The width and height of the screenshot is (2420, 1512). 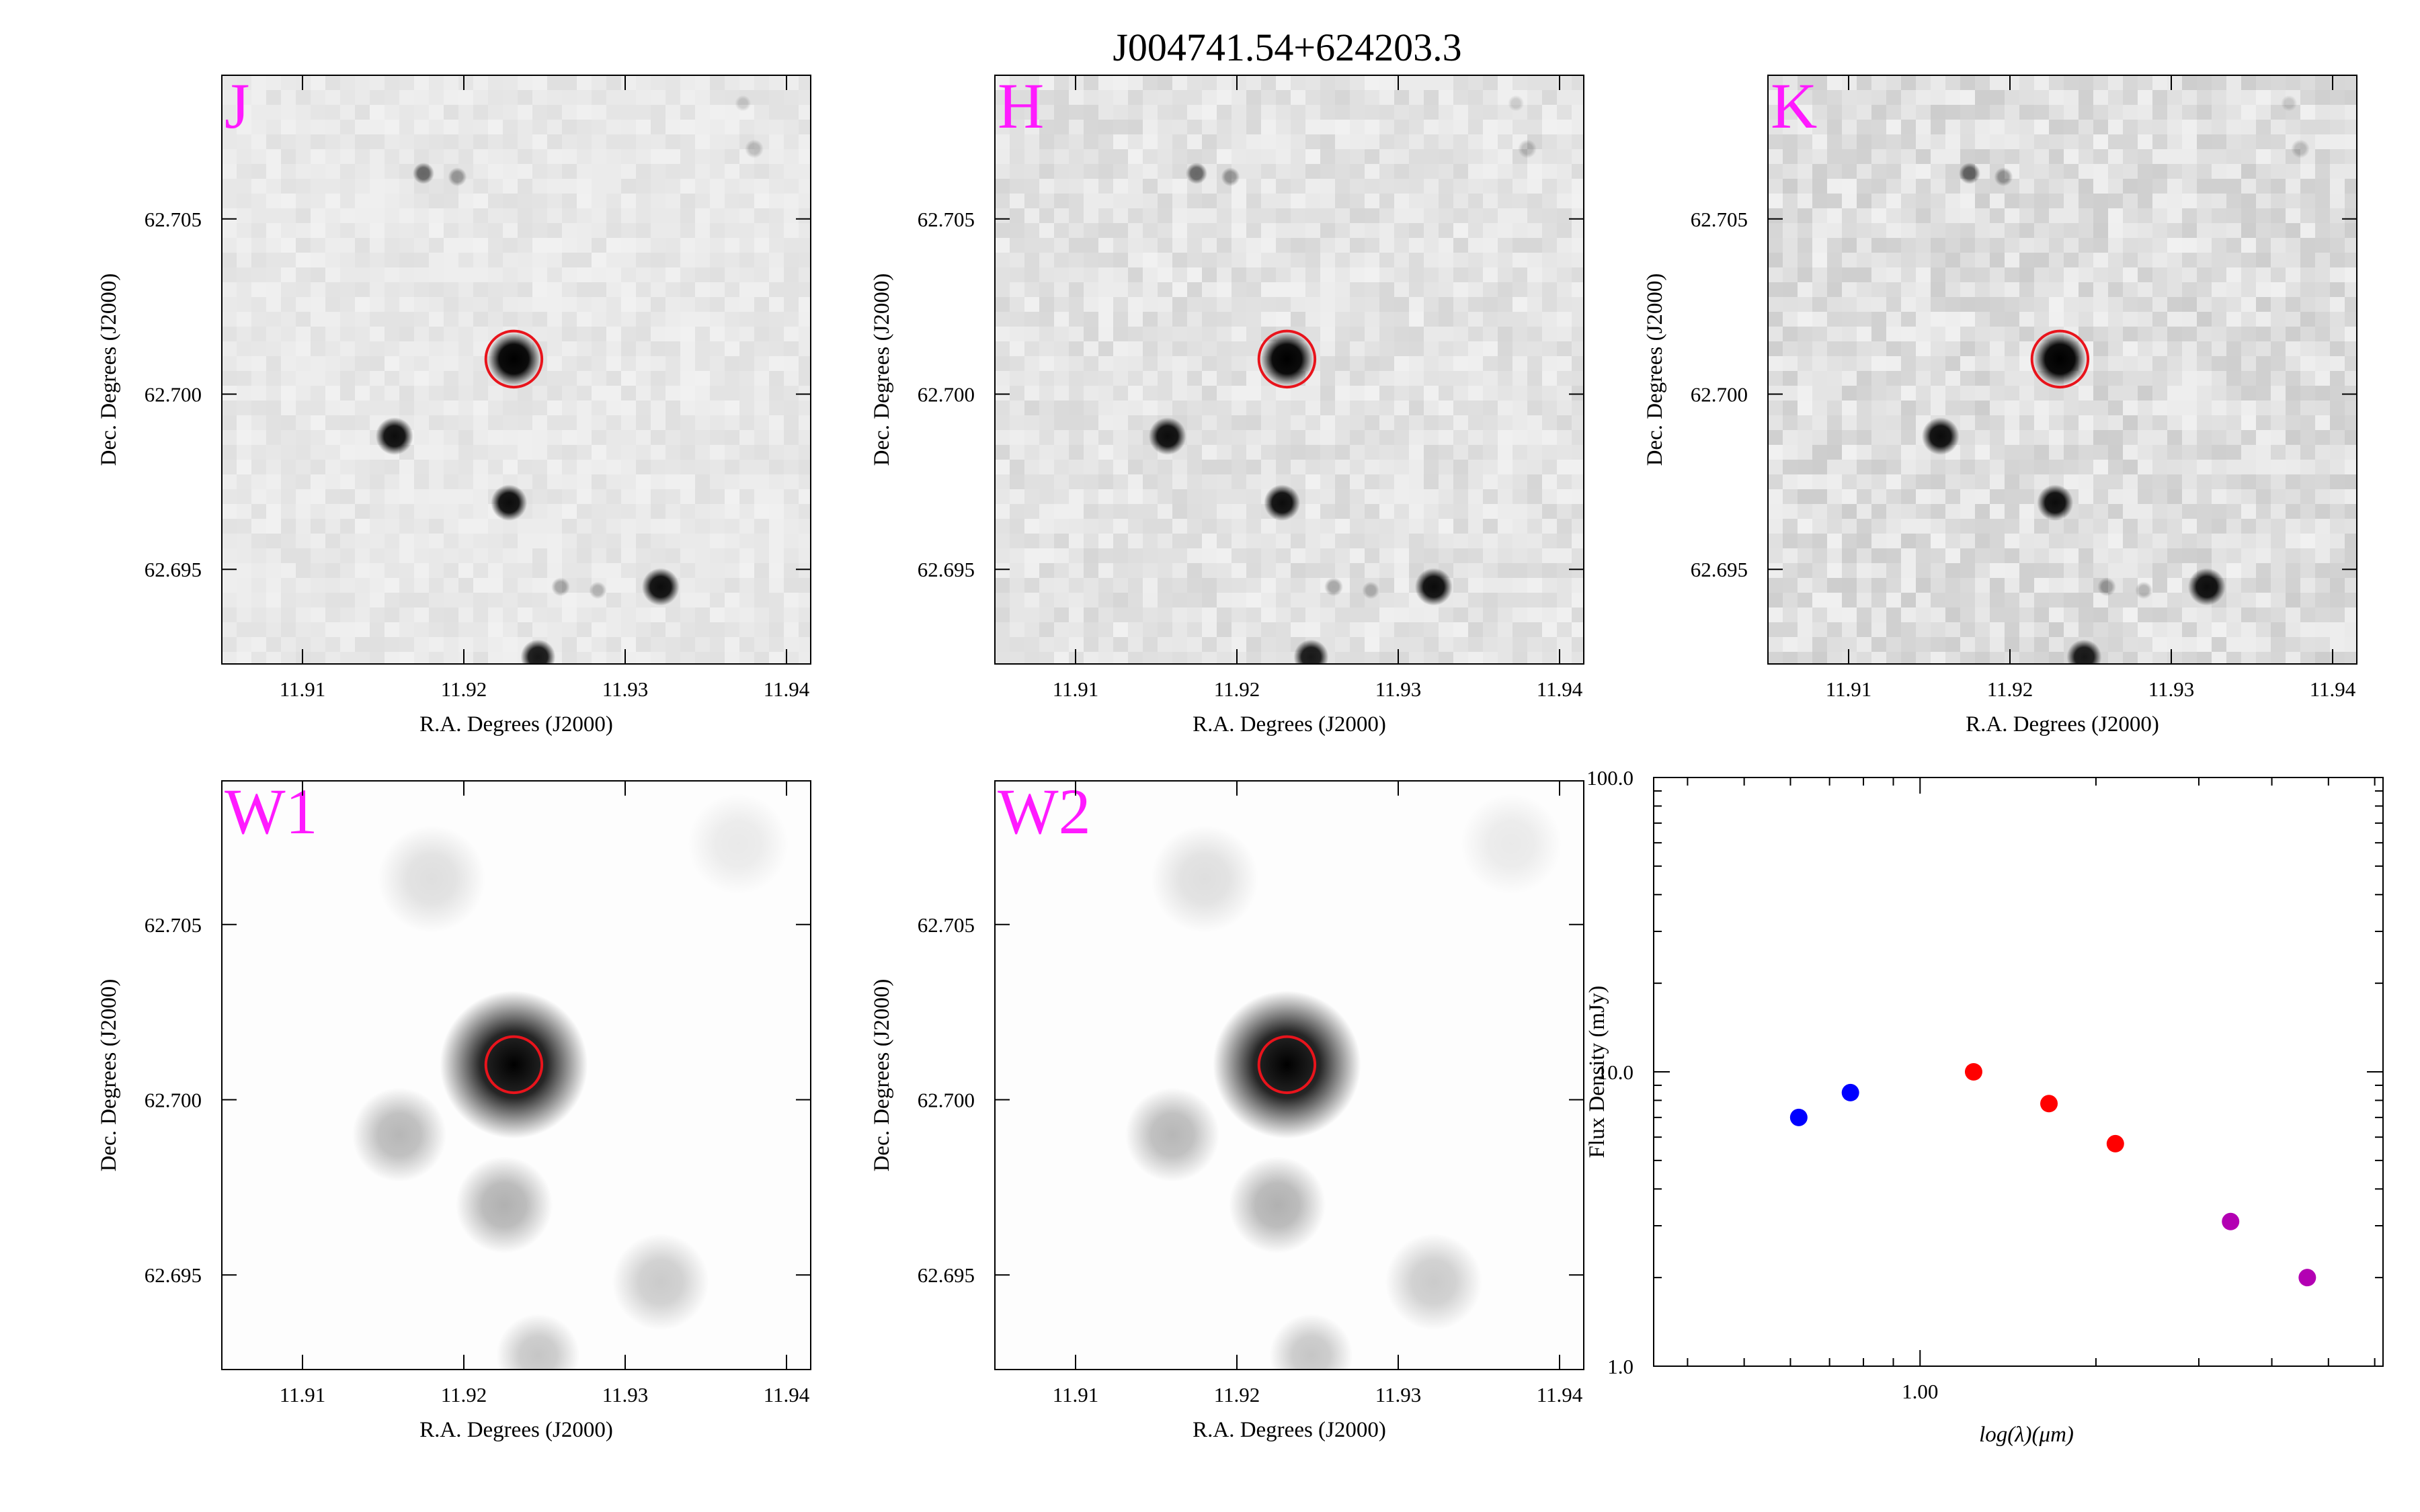 What do you see at coordinates (2026, 1435) in the screenshot?
I see `x-axis-title: log(λ)(μm)` at bounding box center [2026, 1435].